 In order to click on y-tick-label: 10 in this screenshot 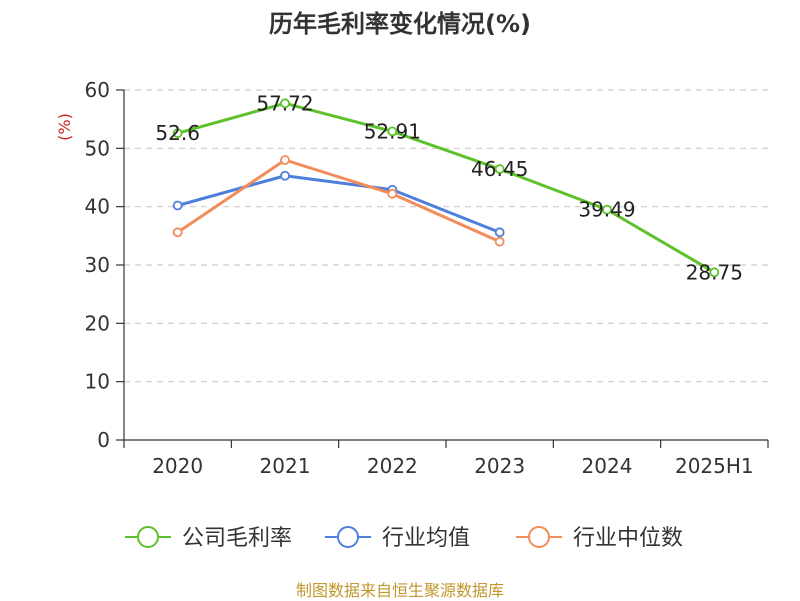, I will do `click(97, 382)`.